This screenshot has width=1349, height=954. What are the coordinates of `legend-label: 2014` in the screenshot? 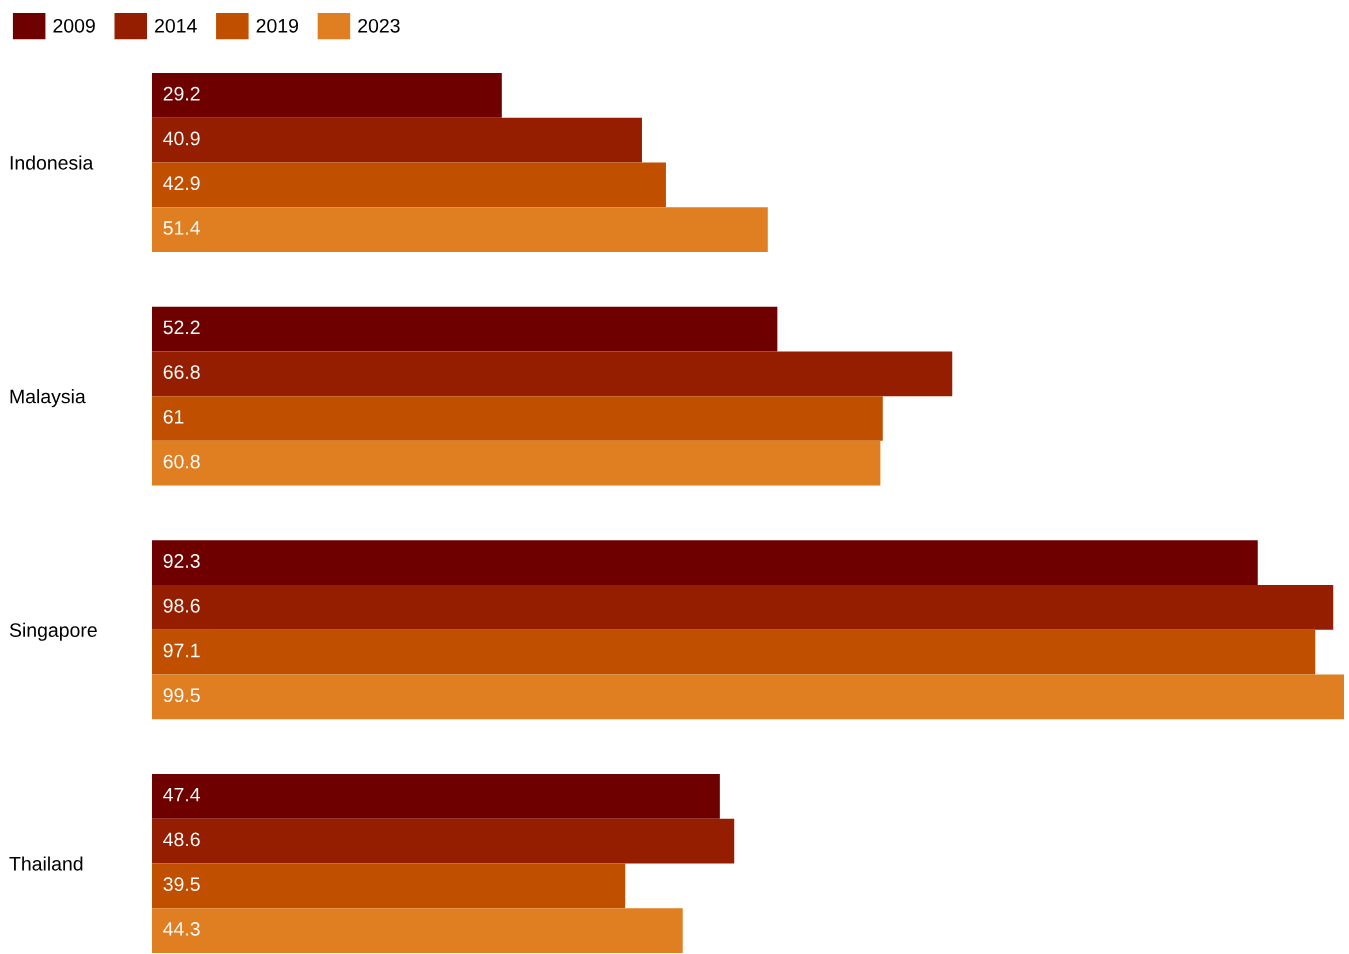 It's located at (176, 25).